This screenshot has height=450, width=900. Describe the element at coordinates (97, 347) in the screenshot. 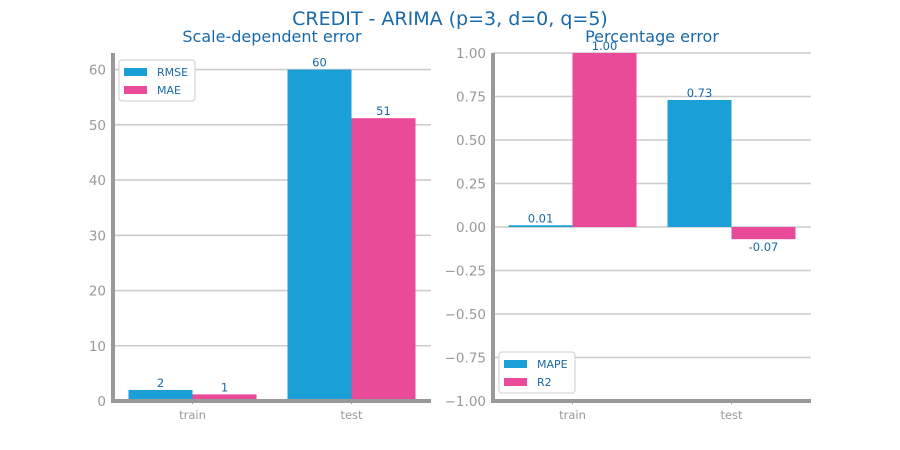

I see `y-tick-label: 10` at that location.